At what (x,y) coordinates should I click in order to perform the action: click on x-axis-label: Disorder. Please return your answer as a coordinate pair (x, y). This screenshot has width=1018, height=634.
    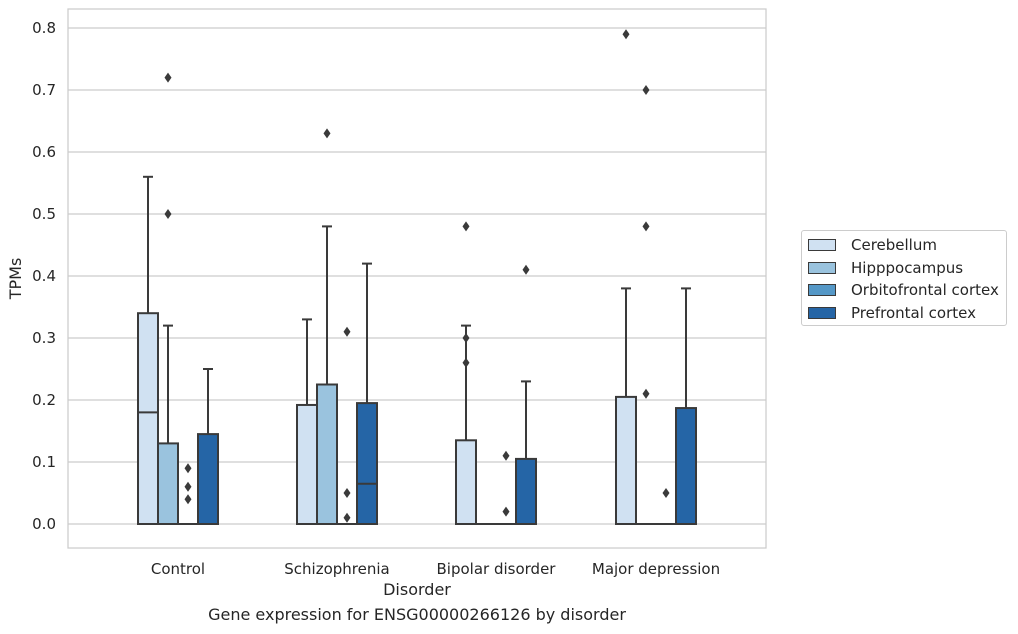
    Looking at the image, I should click on (417, 589).